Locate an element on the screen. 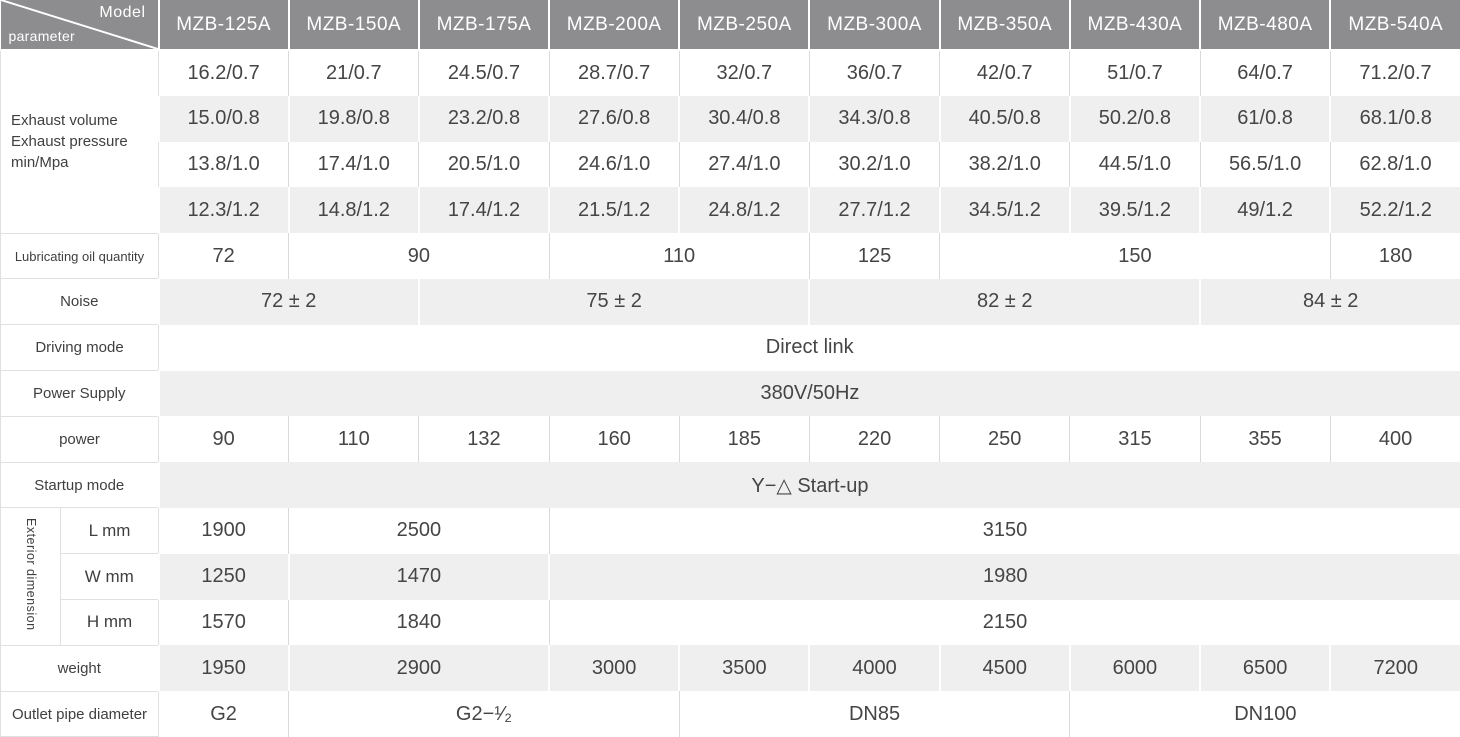 The width and height of the screenshot is (1460, 737). spec-cell: 75 ± 2 is located at coordinates (613, 301).